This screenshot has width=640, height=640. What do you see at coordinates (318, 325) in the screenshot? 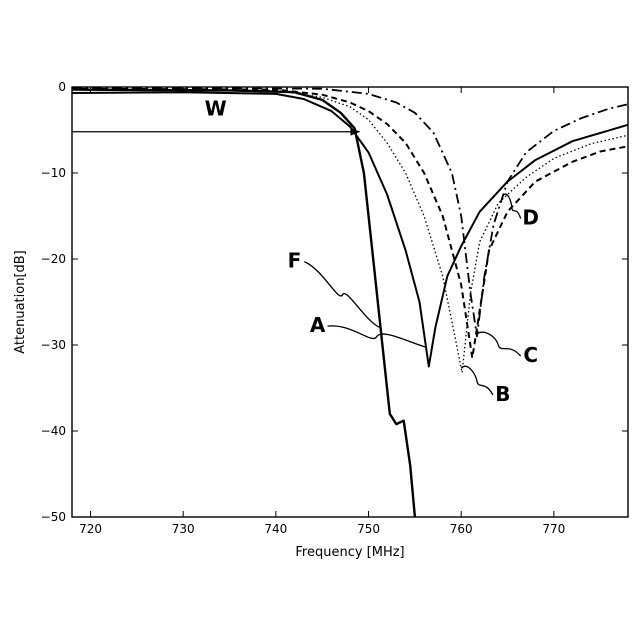
I see `annotation-label-a: A` at bounding box center [318, 325].